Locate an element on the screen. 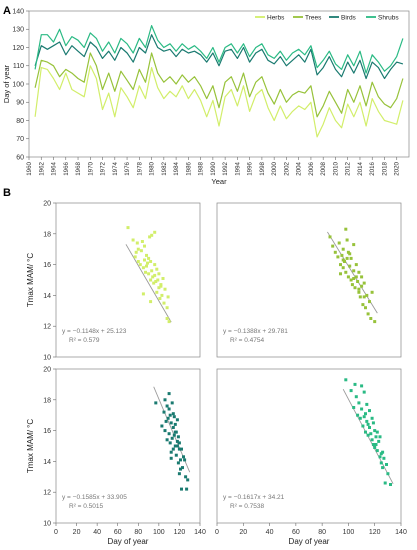  x-tick-label: 140 is located at coordinates (401, 532).